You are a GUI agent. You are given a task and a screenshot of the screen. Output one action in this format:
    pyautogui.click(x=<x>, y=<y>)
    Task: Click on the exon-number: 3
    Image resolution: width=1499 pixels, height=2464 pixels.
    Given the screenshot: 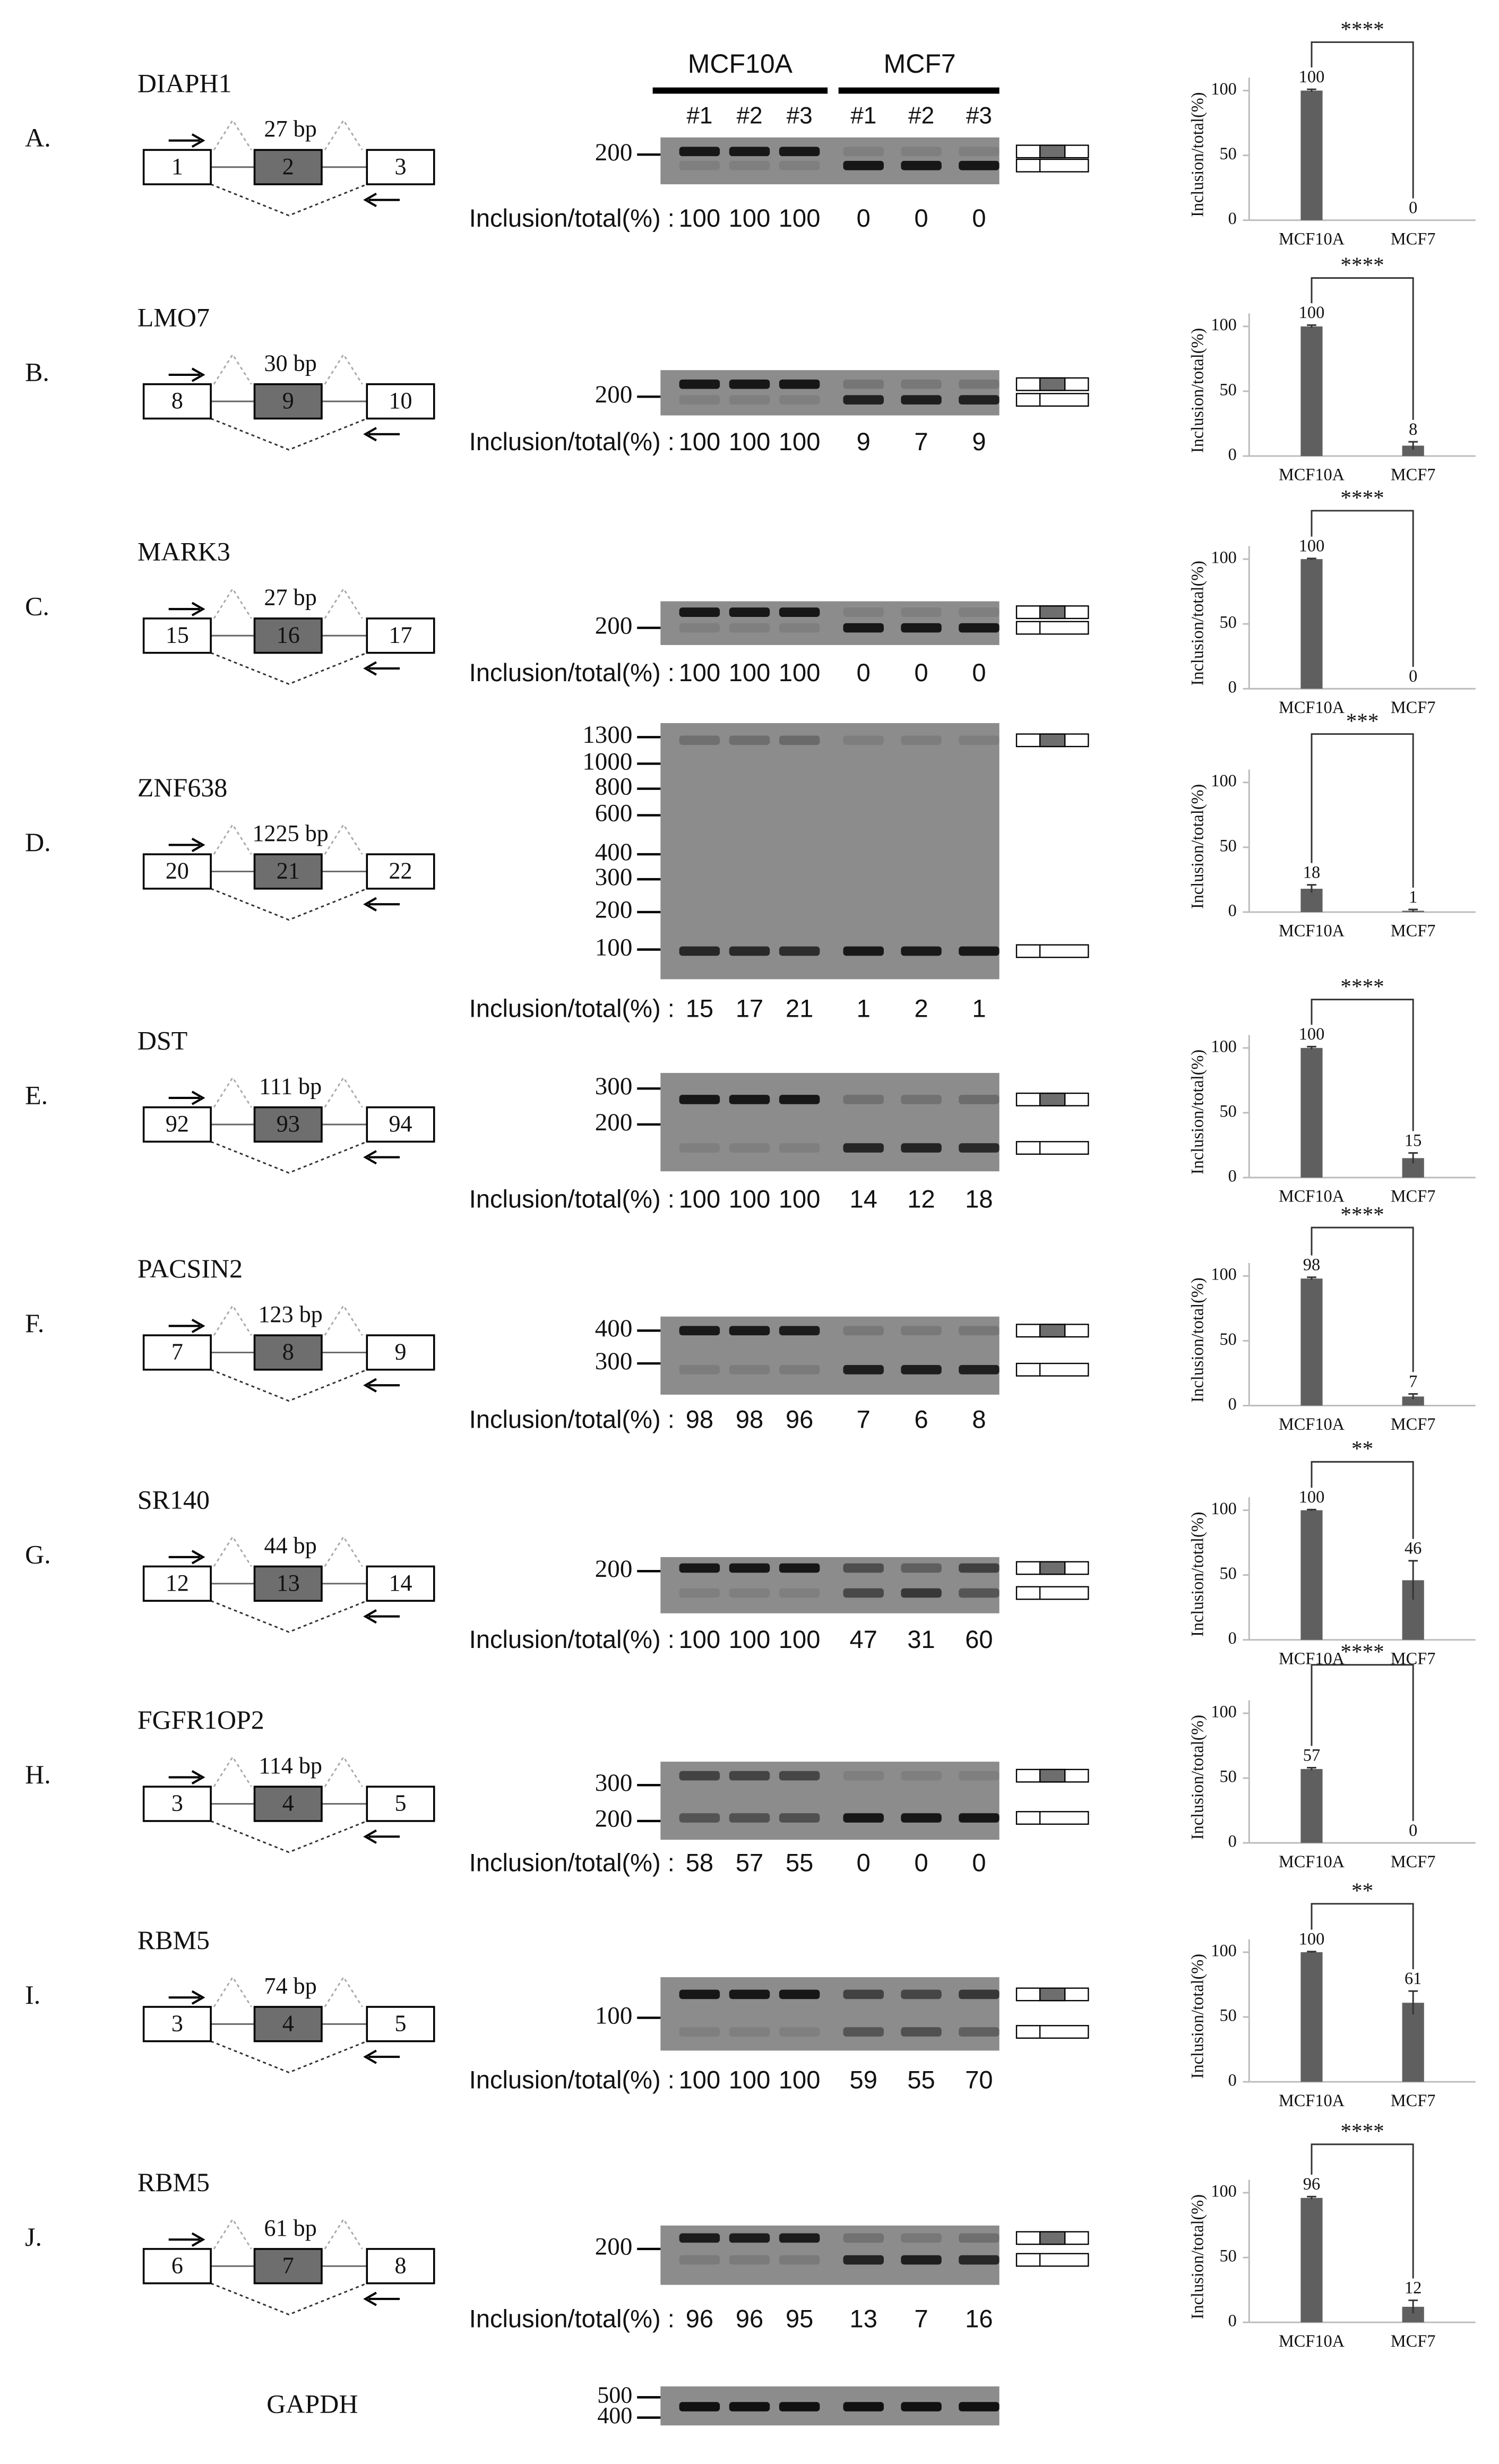 What is the action you would take?
    pyautogui.click(x=177, y=1803)
    